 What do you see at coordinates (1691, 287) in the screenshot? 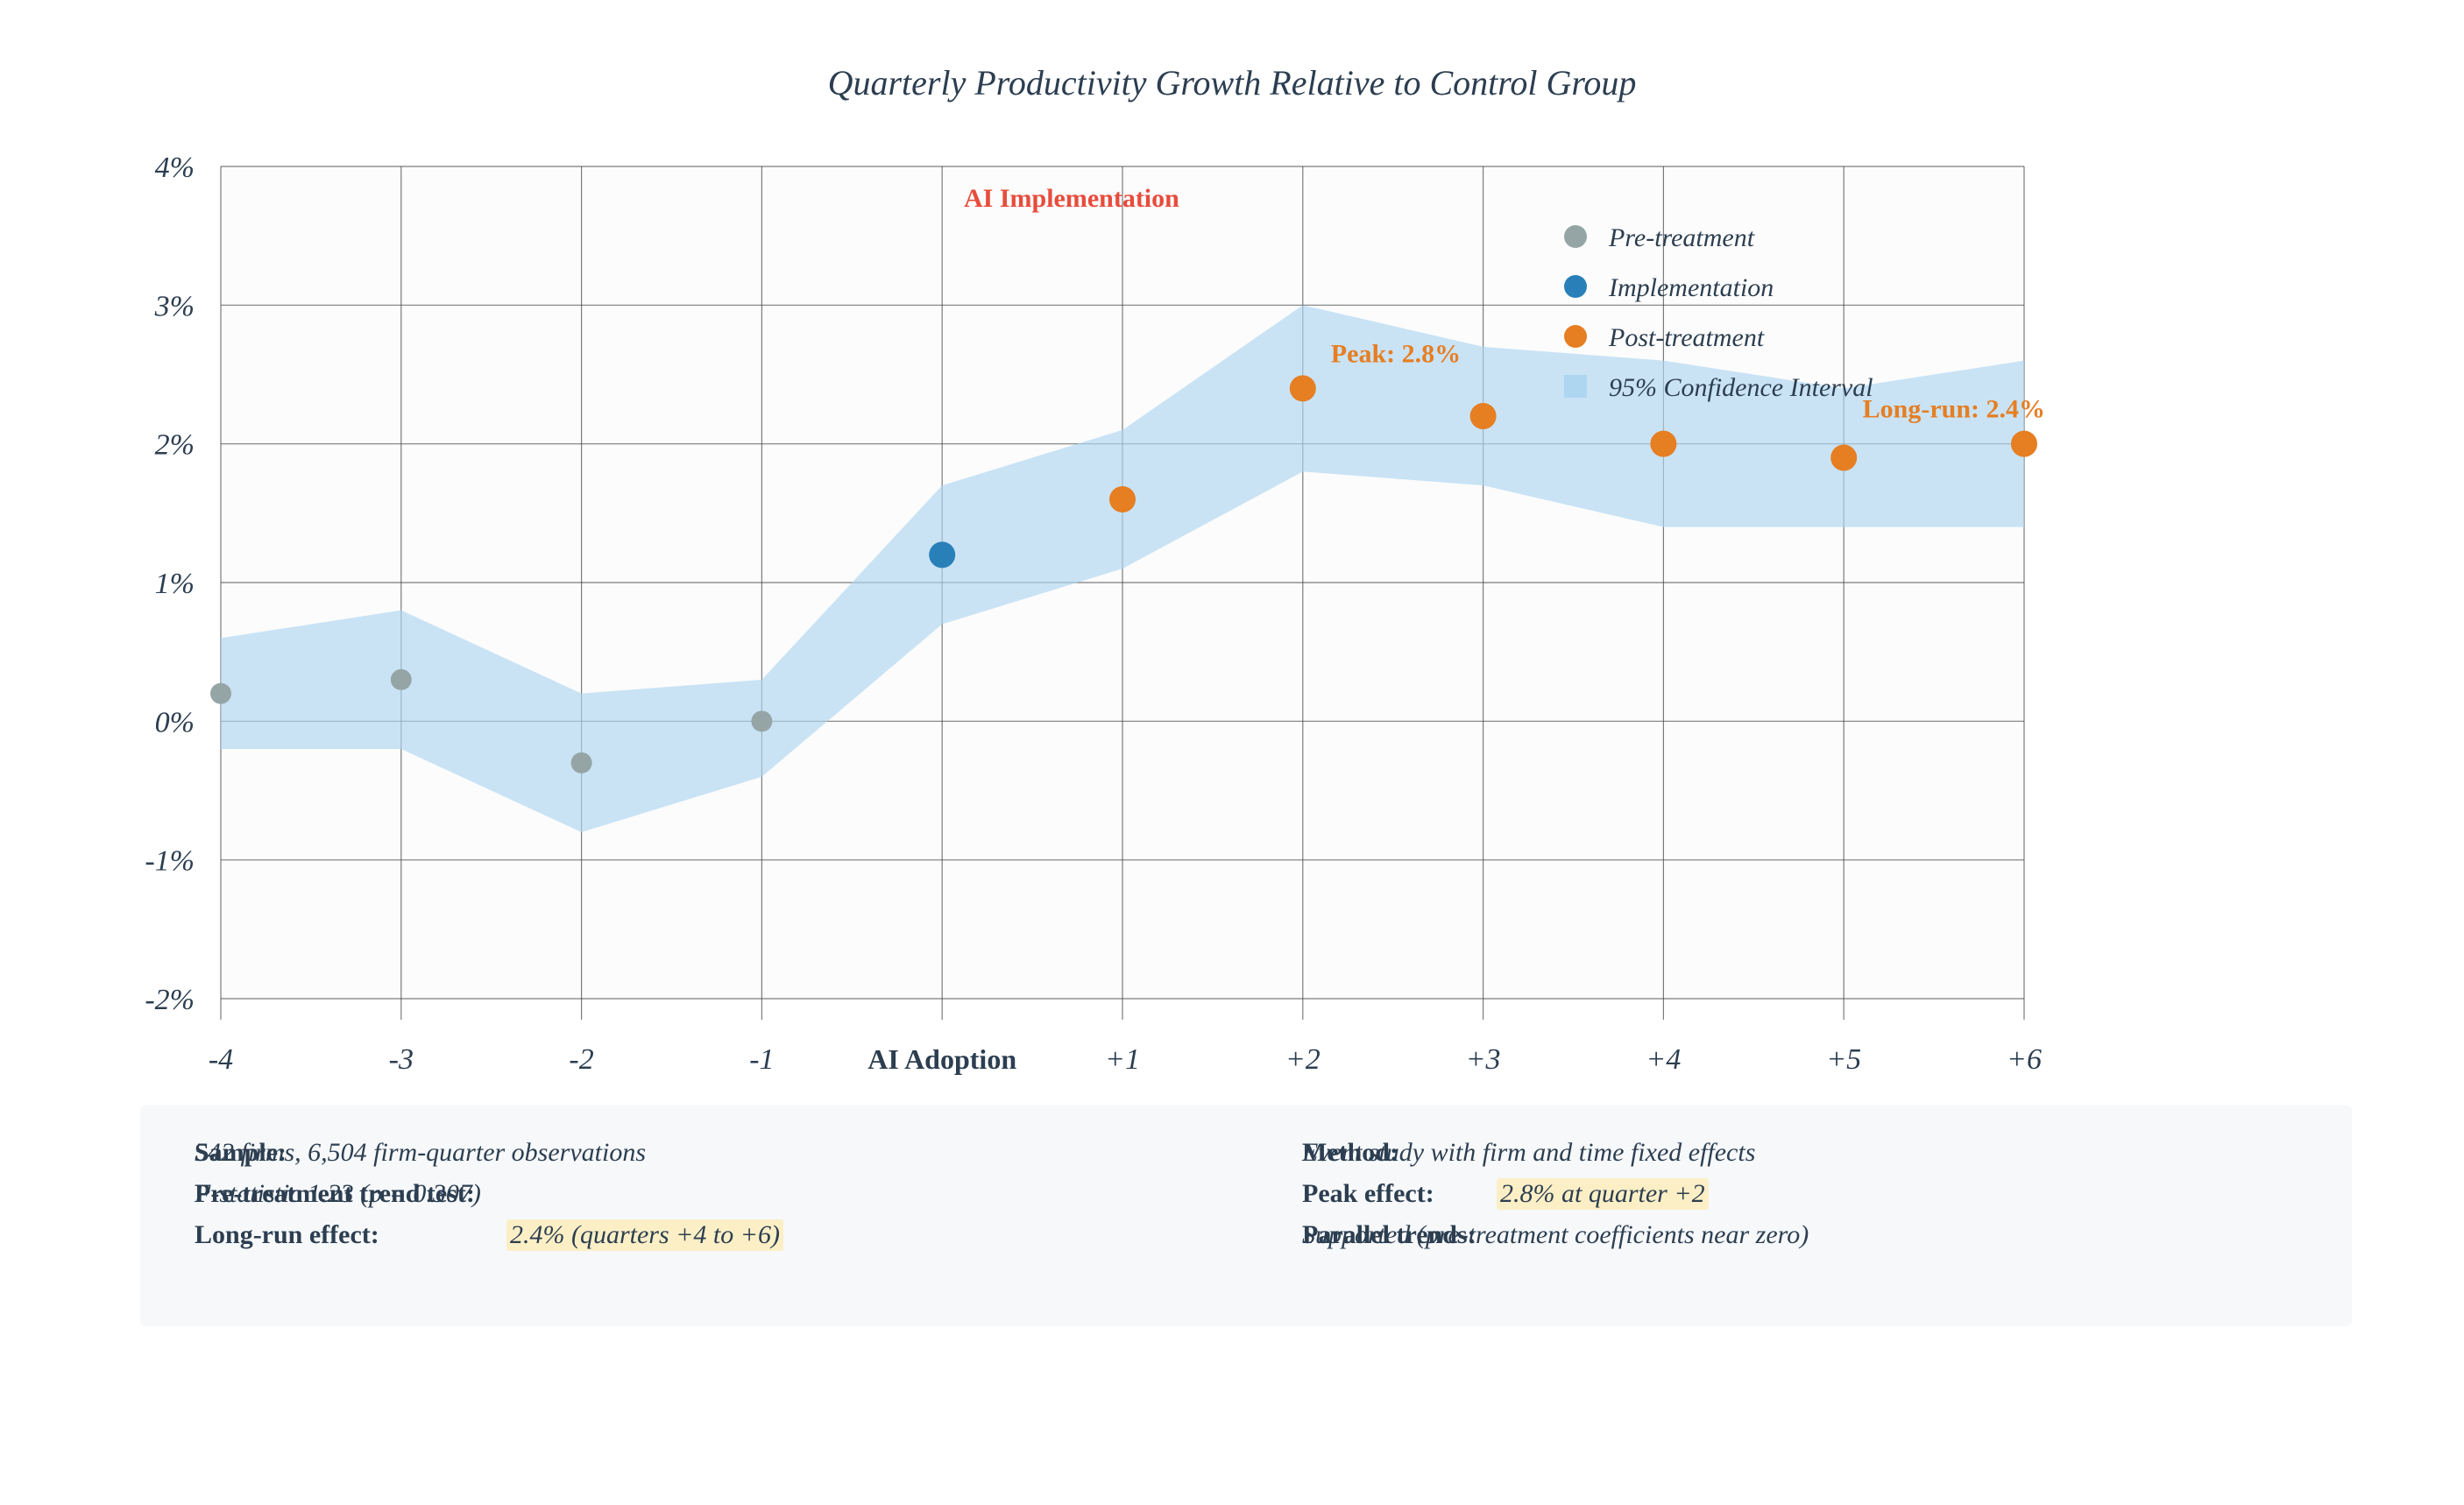
I see `legend-label: Implementation` at bounding box center [1691, 287].